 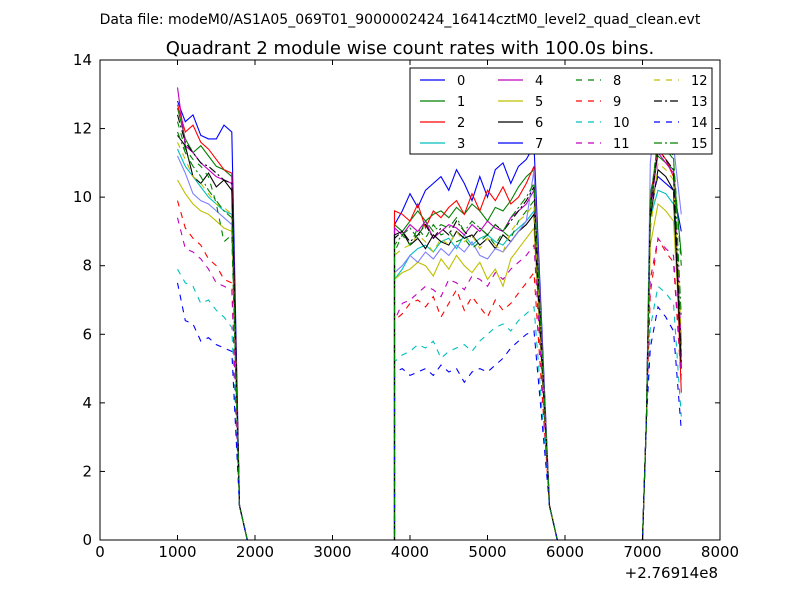 I want to click on x-tick-label: 8000, so click(x=720, y=552).